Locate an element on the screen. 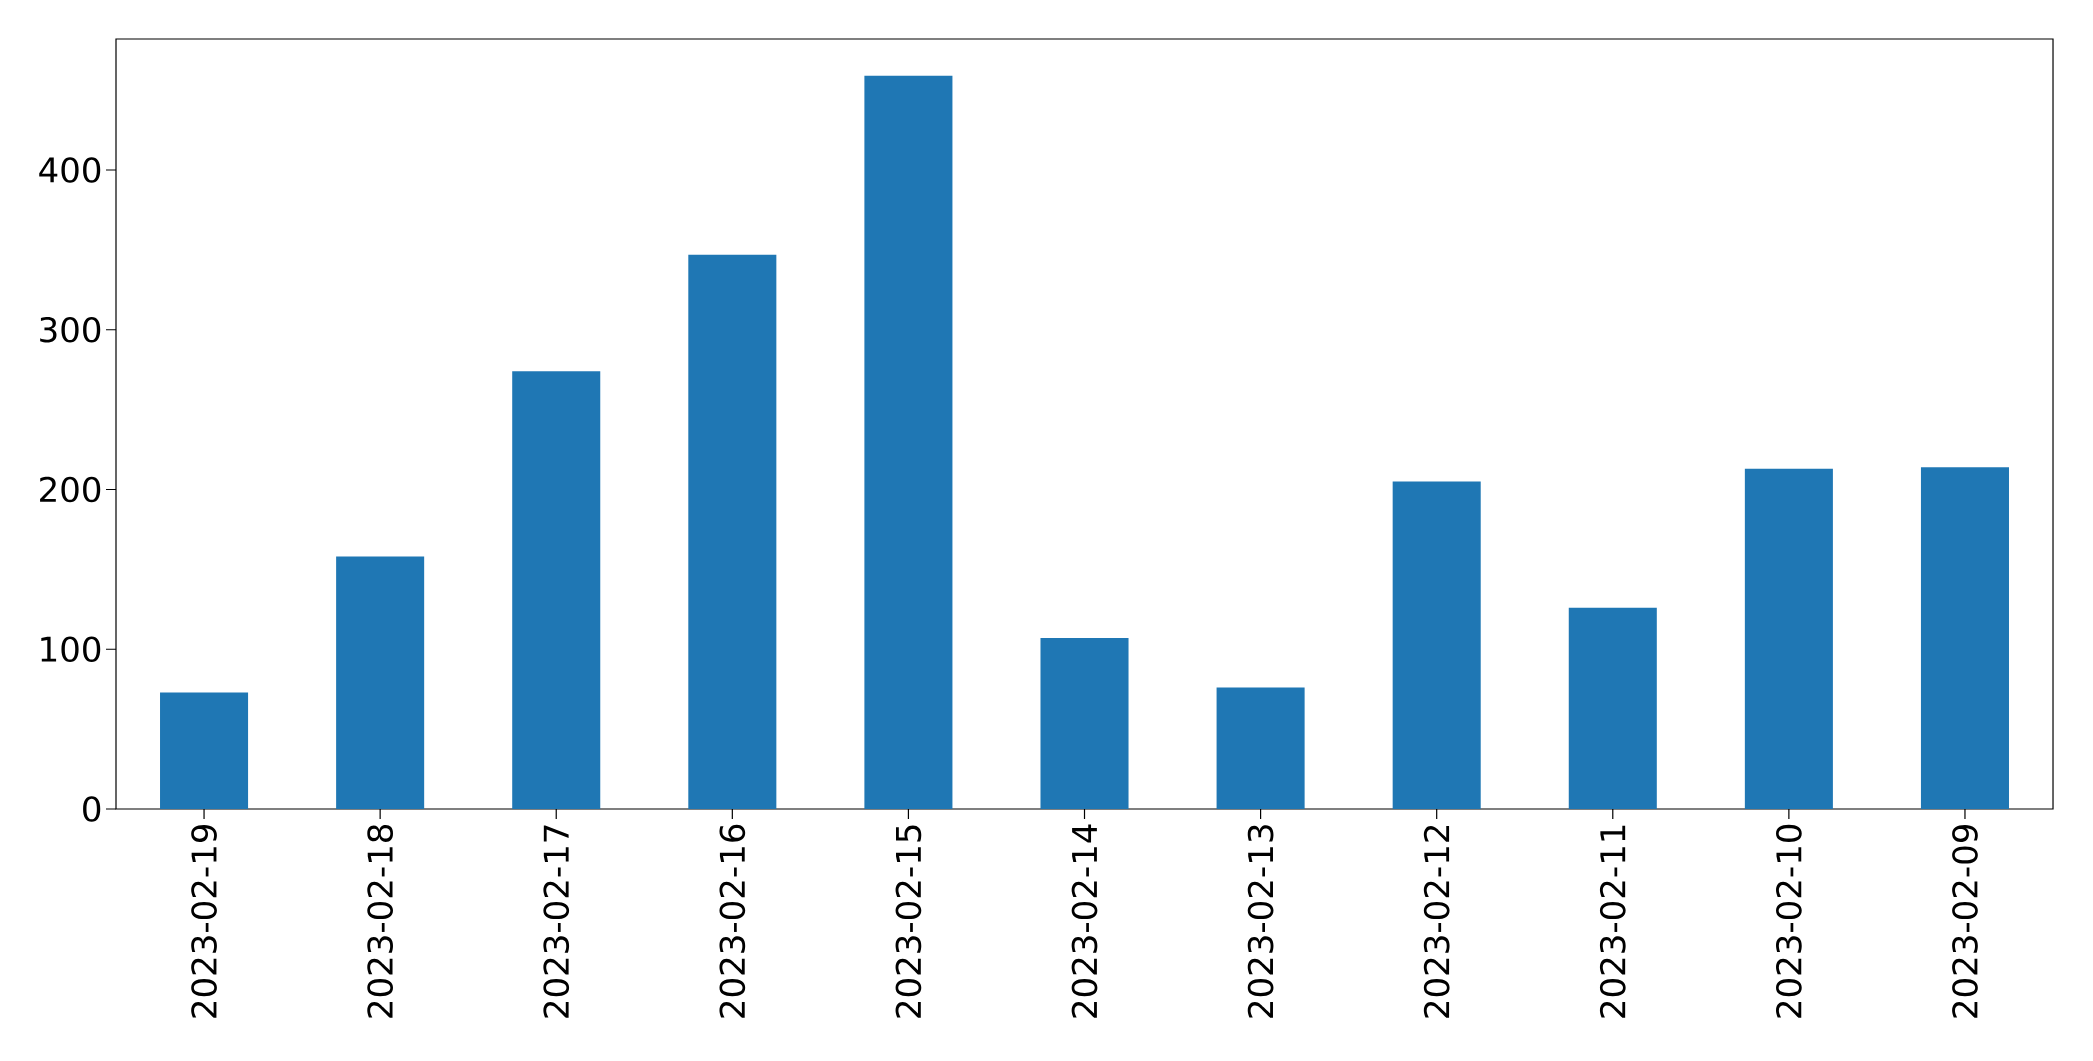 The height and width of the screenshot is (1061, 2093). x-tick-label: 2023-02-17 is located at coordinates (556, 921).